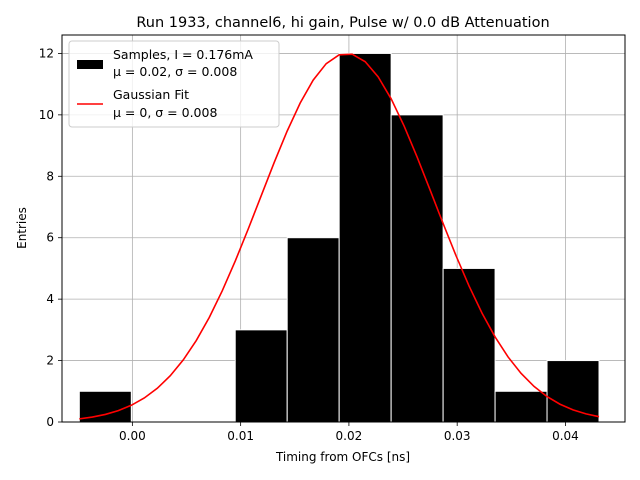 Image resolution: width=640 pixels, height=480 pixels. Describe the element at coordinates (565, 436) in the screenshot. I see `x-tick-label: 0.04` at that location.